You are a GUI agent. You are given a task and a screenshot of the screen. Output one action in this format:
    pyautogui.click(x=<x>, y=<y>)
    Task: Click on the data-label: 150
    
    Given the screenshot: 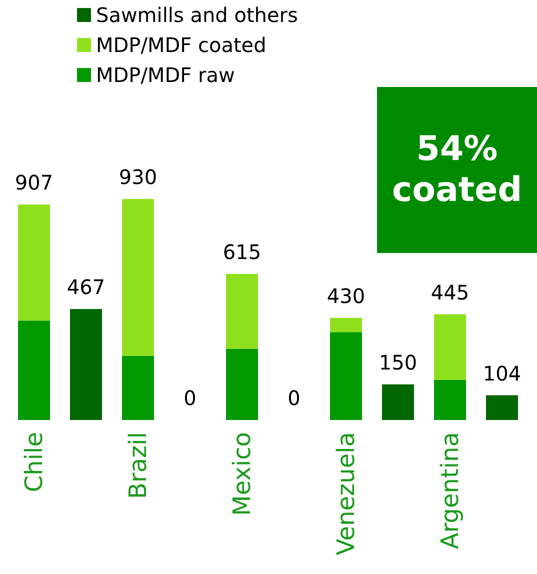 What is the action you would take?
    pyautogui.click(x=398, y=362)
    